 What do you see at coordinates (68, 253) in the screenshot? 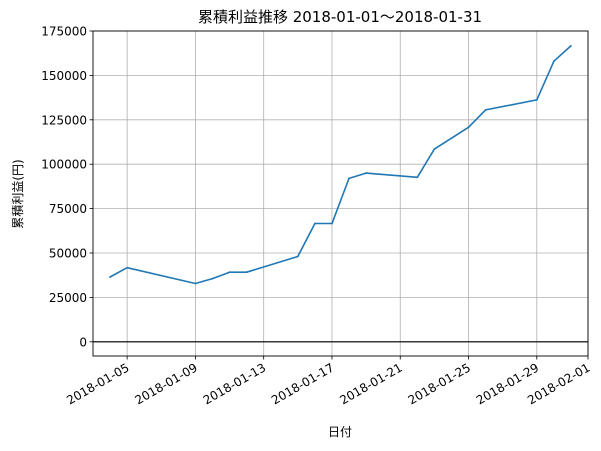
I see `y-tick-label: 50000` at bounding box center [68, 253].